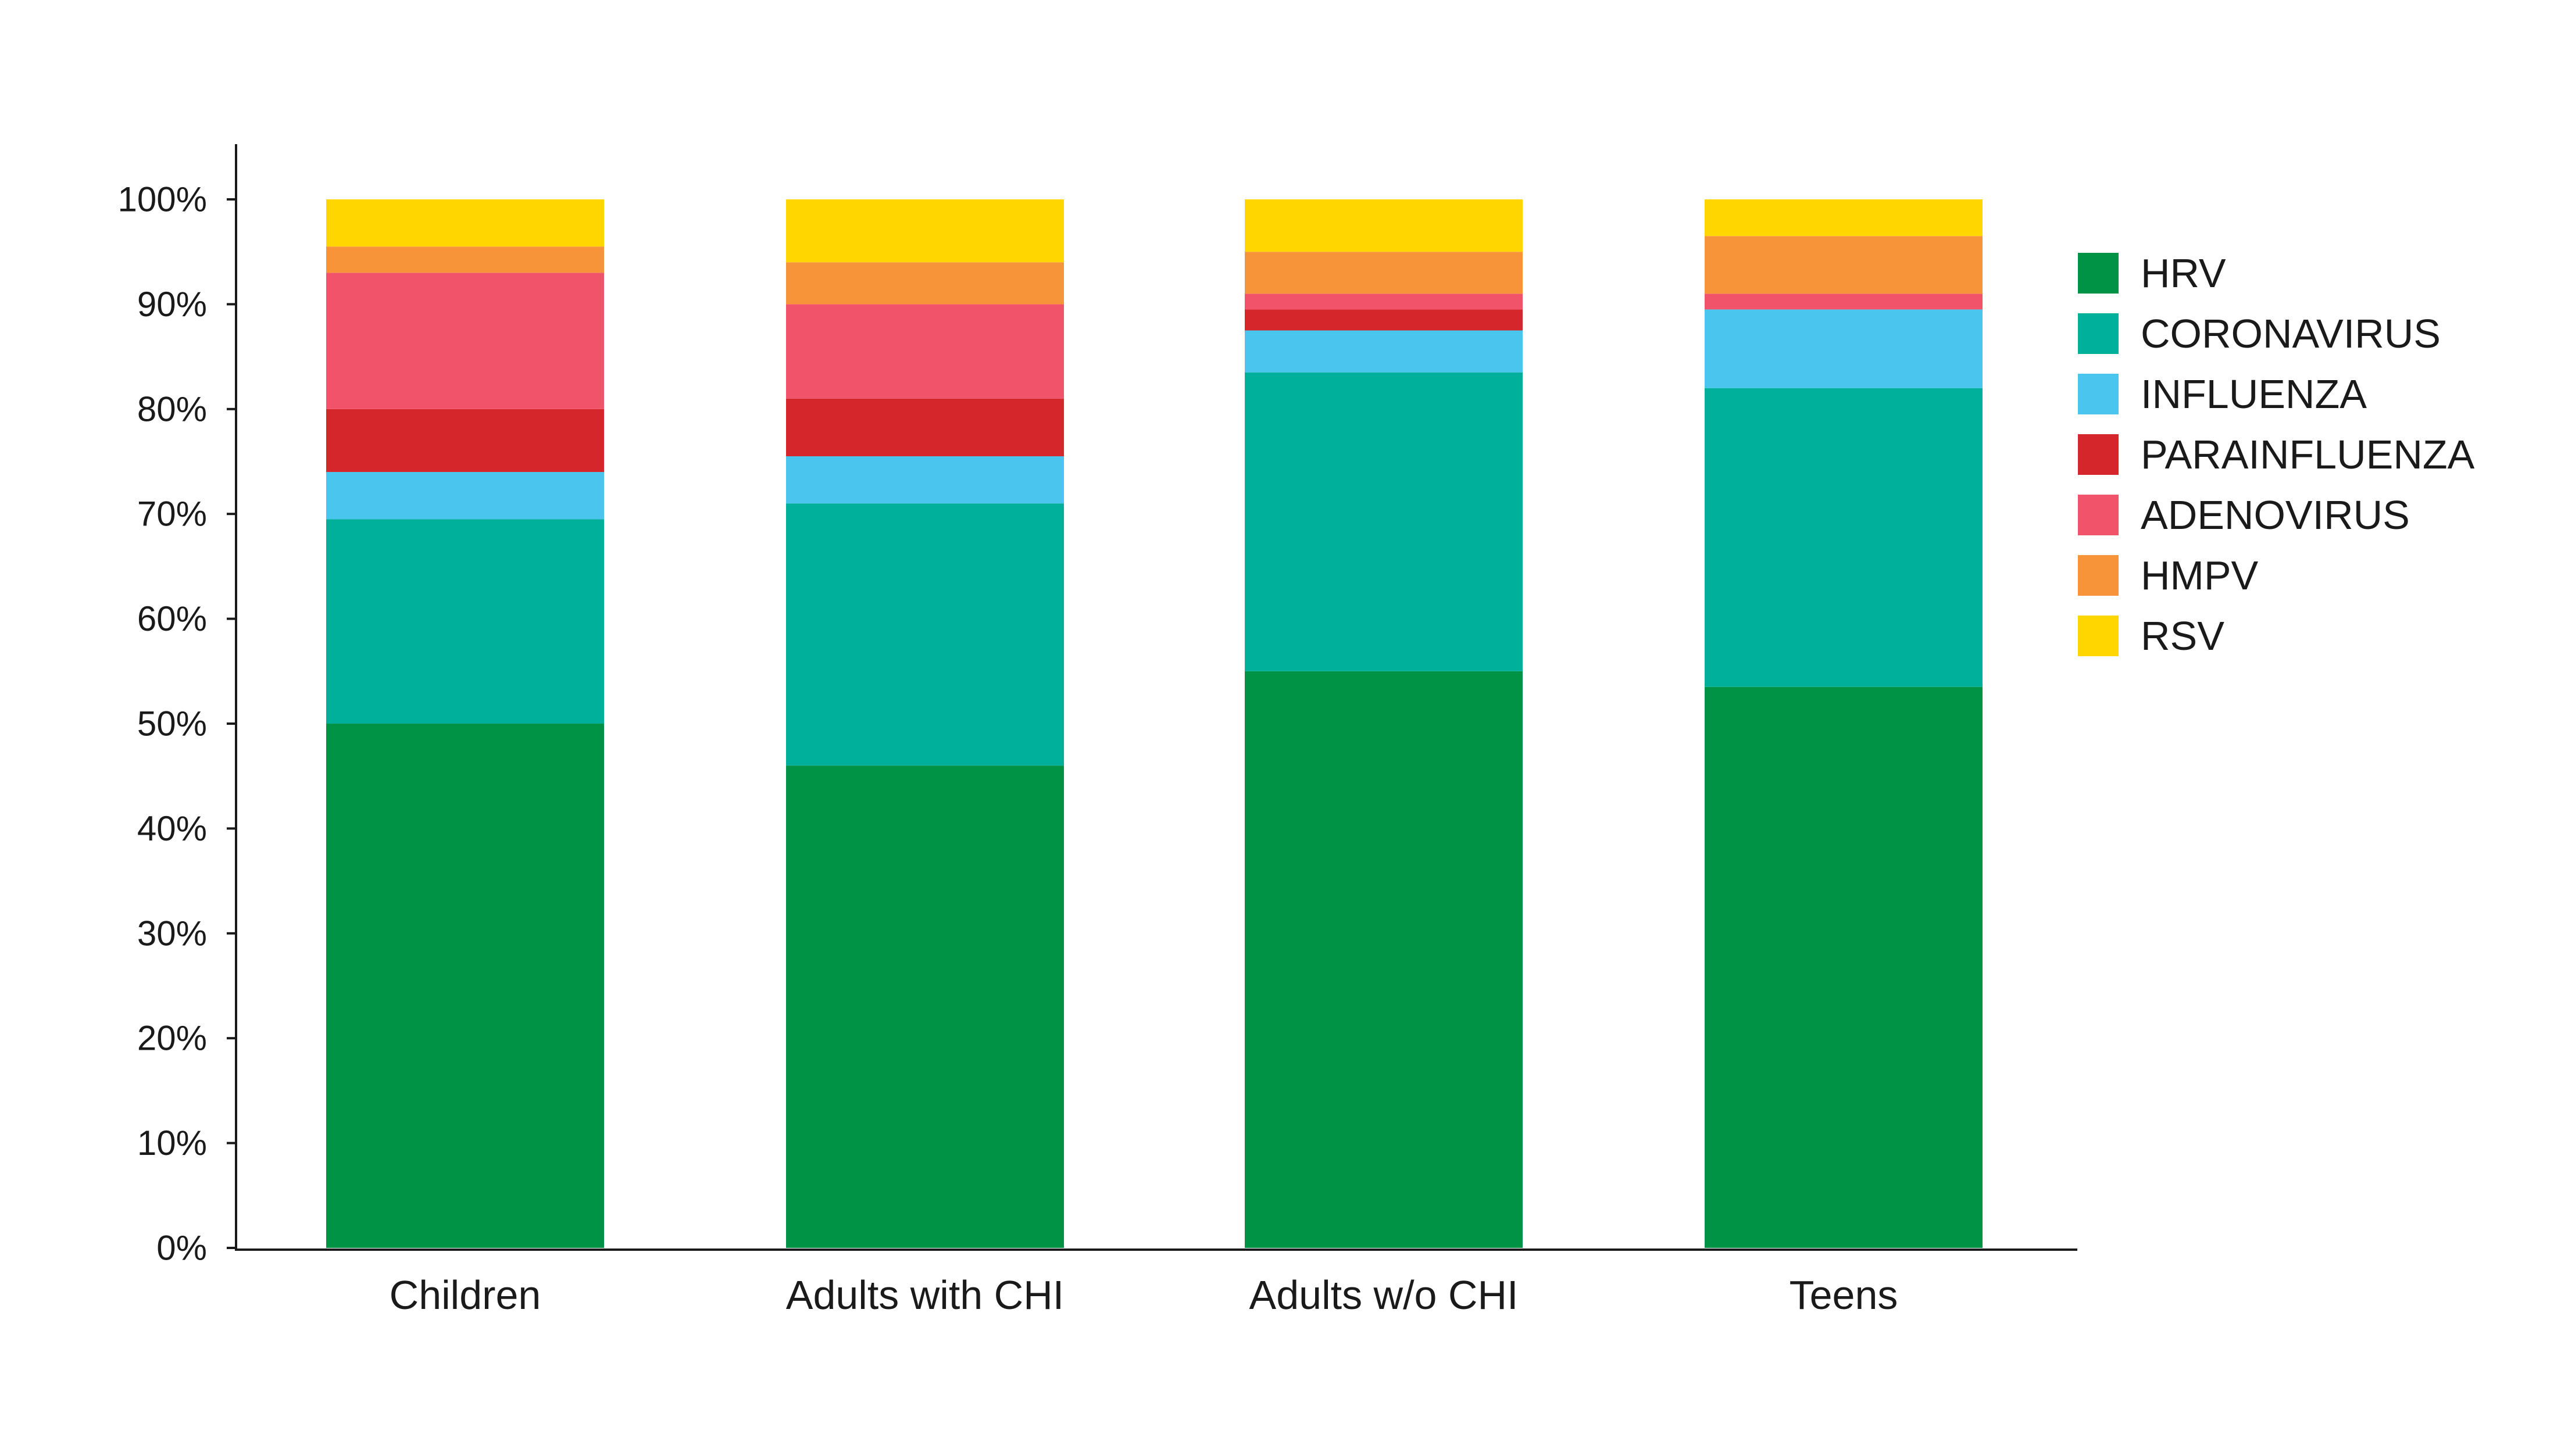 This screenshot has width=2568, height=1456. I want to click on y-tick-label: 30%, so click(172, 934).